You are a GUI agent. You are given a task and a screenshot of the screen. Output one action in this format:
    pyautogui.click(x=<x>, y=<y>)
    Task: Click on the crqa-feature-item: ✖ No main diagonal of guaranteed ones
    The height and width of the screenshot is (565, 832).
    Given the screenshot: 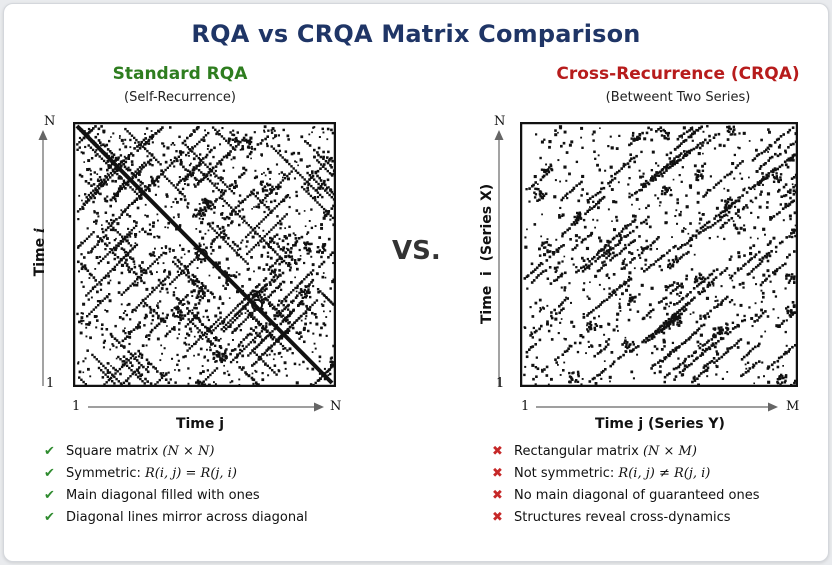 What is the action you would take?
    pyautogui.click(x=626, y=496)
    